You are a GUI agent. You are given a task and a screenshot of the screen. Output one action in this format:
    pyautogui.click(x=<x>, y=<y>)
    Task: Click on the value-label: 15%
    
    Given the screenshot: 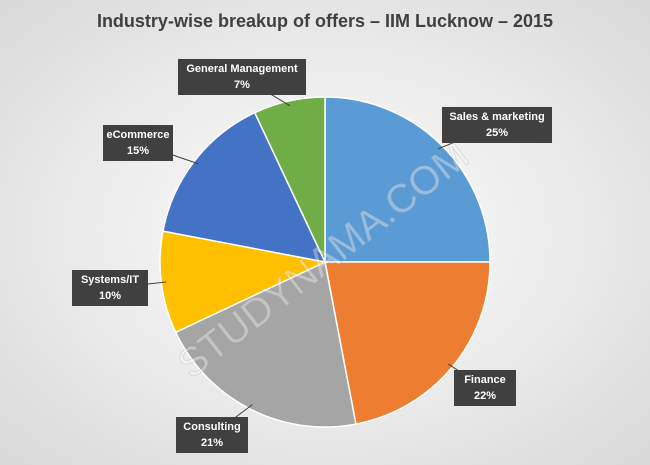 What is the action you would take?
    pyautogui.click(x=138, y=151)
    